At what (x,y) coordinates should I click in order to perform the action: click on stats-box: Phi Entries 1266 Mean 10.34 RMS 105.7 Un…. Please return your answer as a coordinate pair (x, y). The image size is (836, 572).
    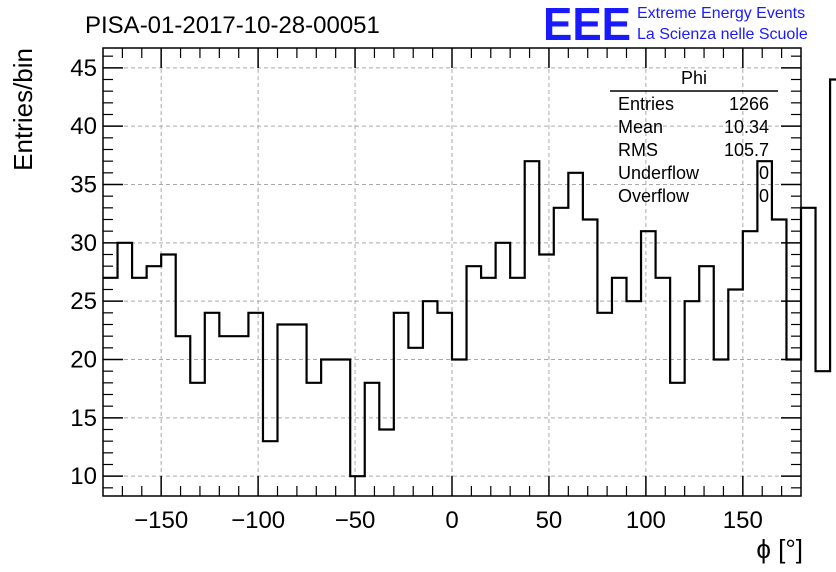
    Looking at the image, I should click on (694, 137).